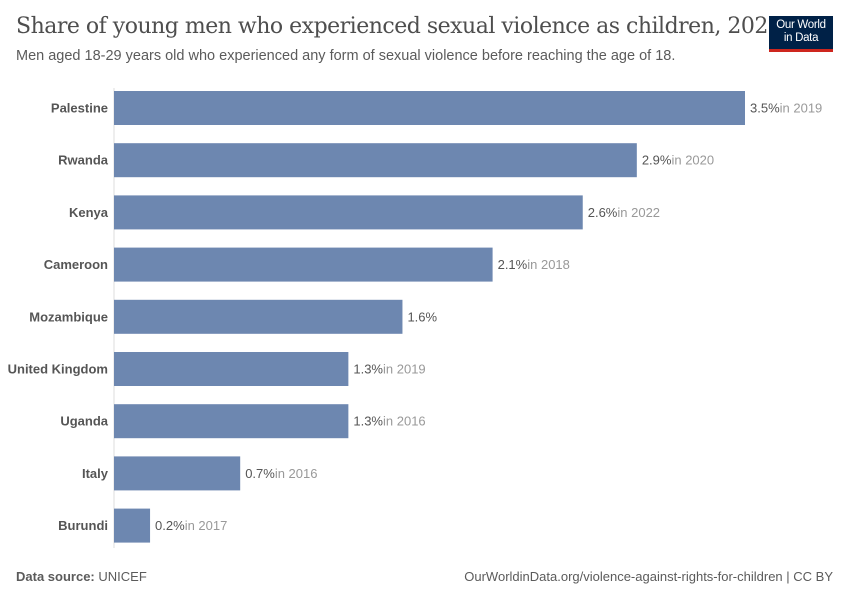 The height and width of the screenshot is (600, 850). I want to click on category-label: Burundi, so click(83, 525).